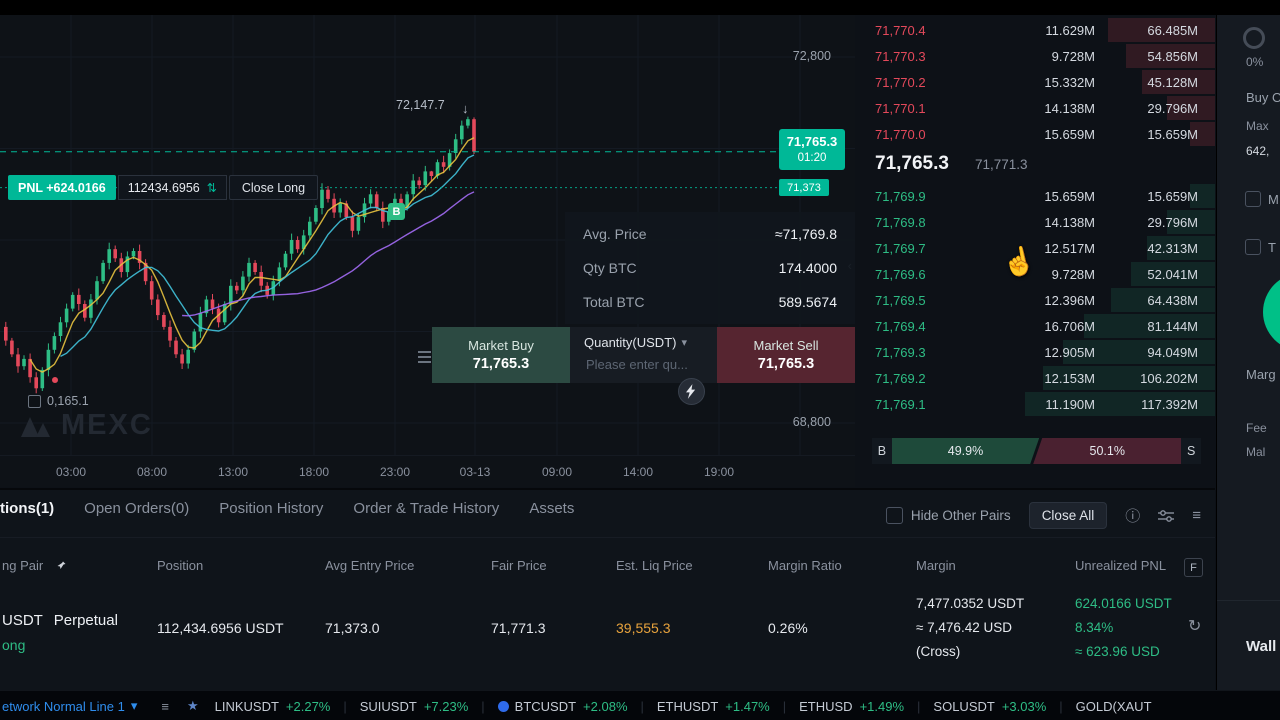  What do you see at coordinates (1133, 516) in the screenshot?
I see `info-icon: ⓘ` at bounding box center [1133, 516].